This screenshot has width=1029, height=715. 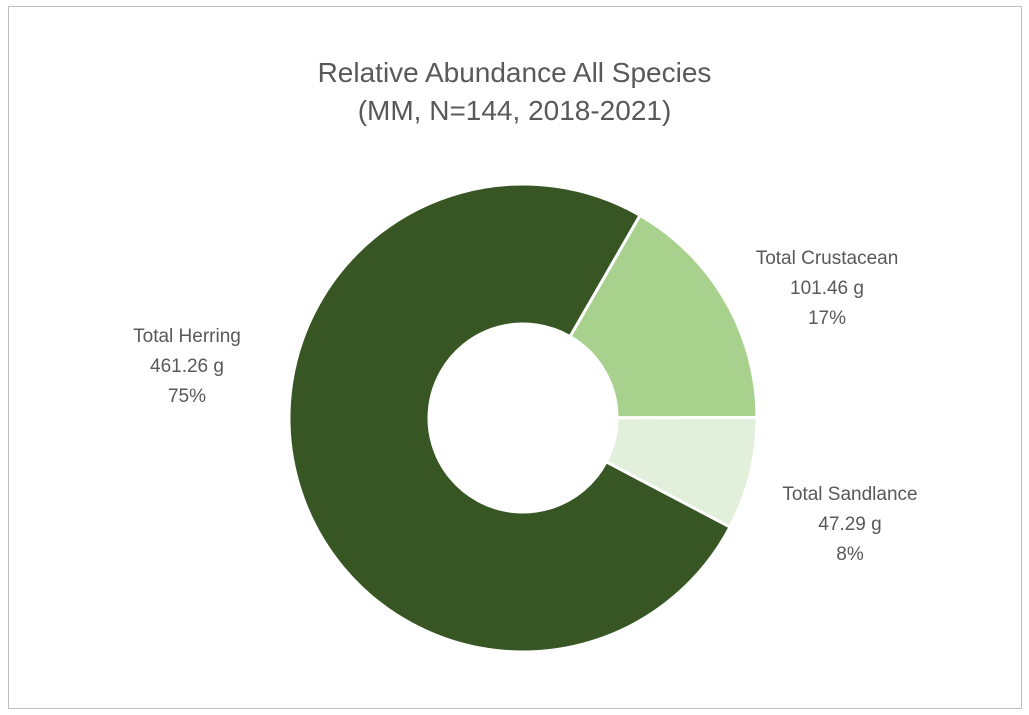 I want to click on chart-title: Relative Abundance All Species, so click(x=514, y=72).